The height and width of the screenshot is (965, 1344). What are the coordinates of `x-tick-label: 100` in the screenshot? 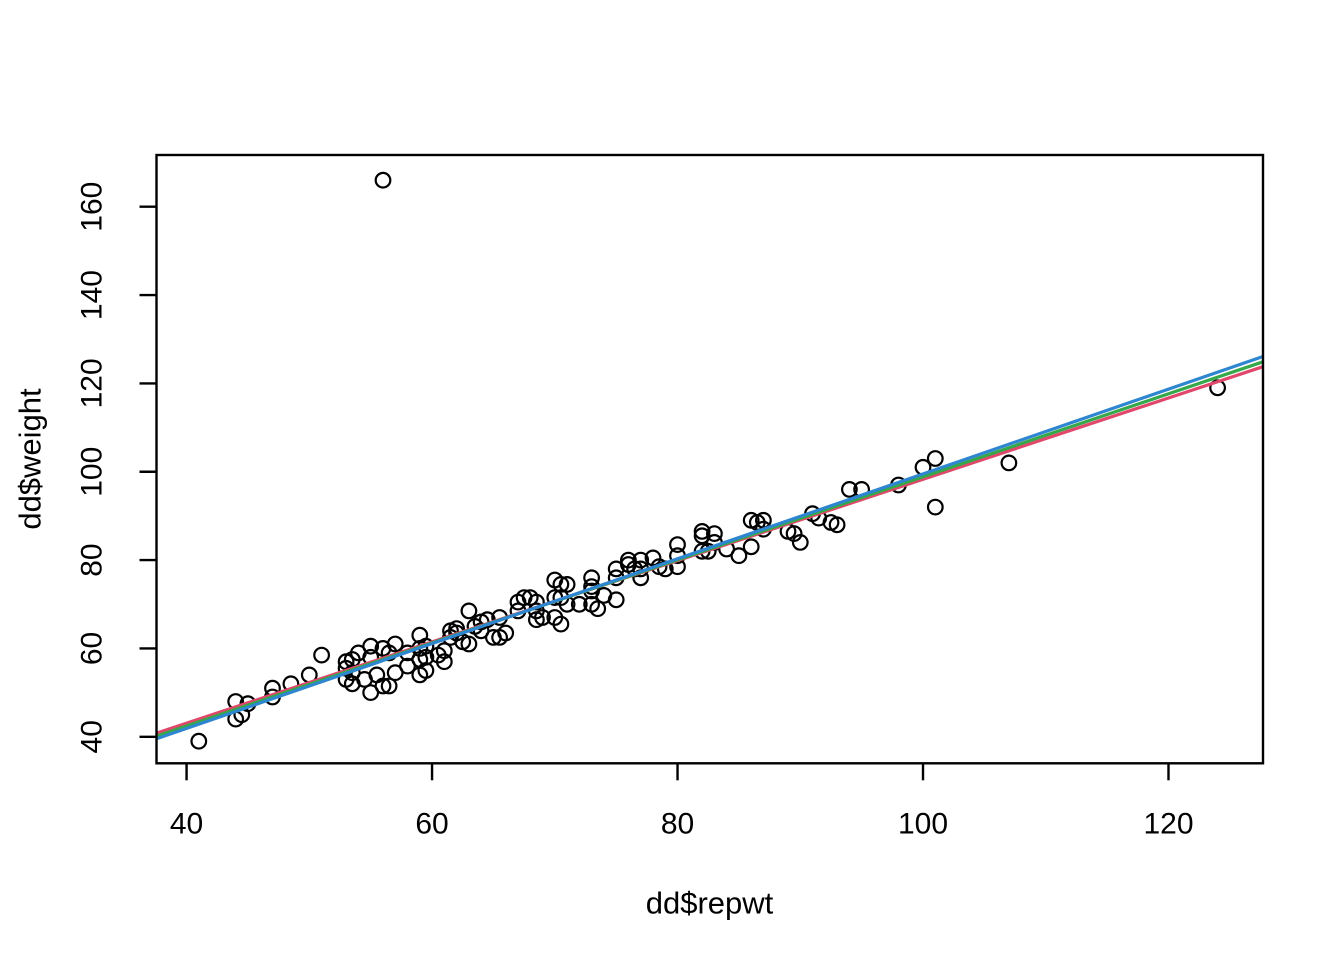 It's located at (923, 824).